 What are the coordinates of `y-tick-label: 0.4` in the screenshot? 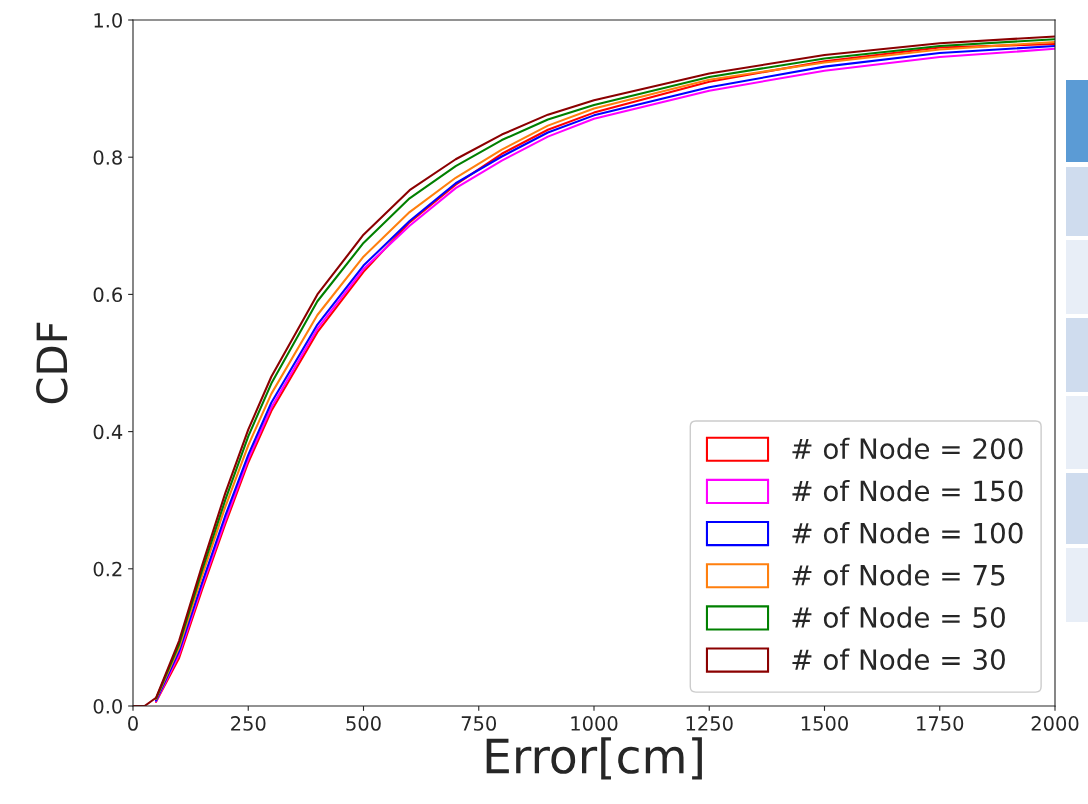 It's located at (108, 432).